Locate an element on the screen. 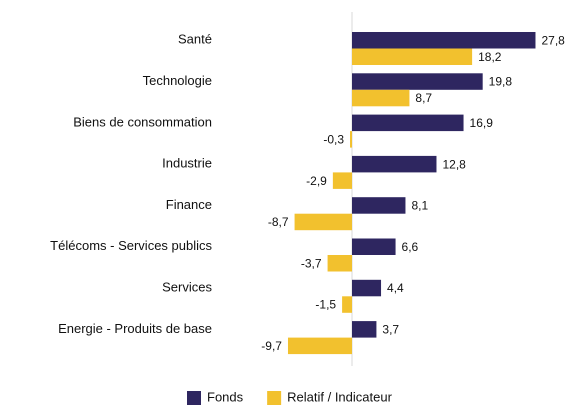  category-label: Finance is located at coordinates (189, 204).